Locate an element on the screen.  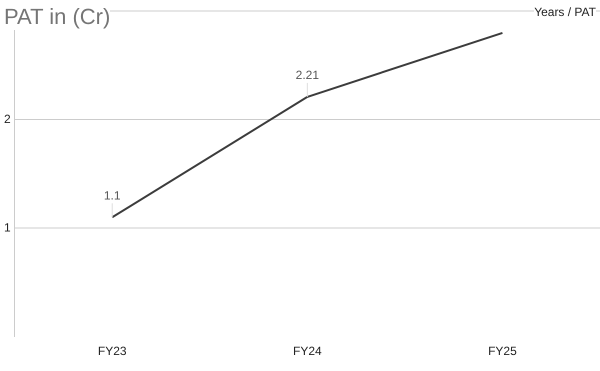
y-tick-label: 2 is located at coordinates (7, 119).